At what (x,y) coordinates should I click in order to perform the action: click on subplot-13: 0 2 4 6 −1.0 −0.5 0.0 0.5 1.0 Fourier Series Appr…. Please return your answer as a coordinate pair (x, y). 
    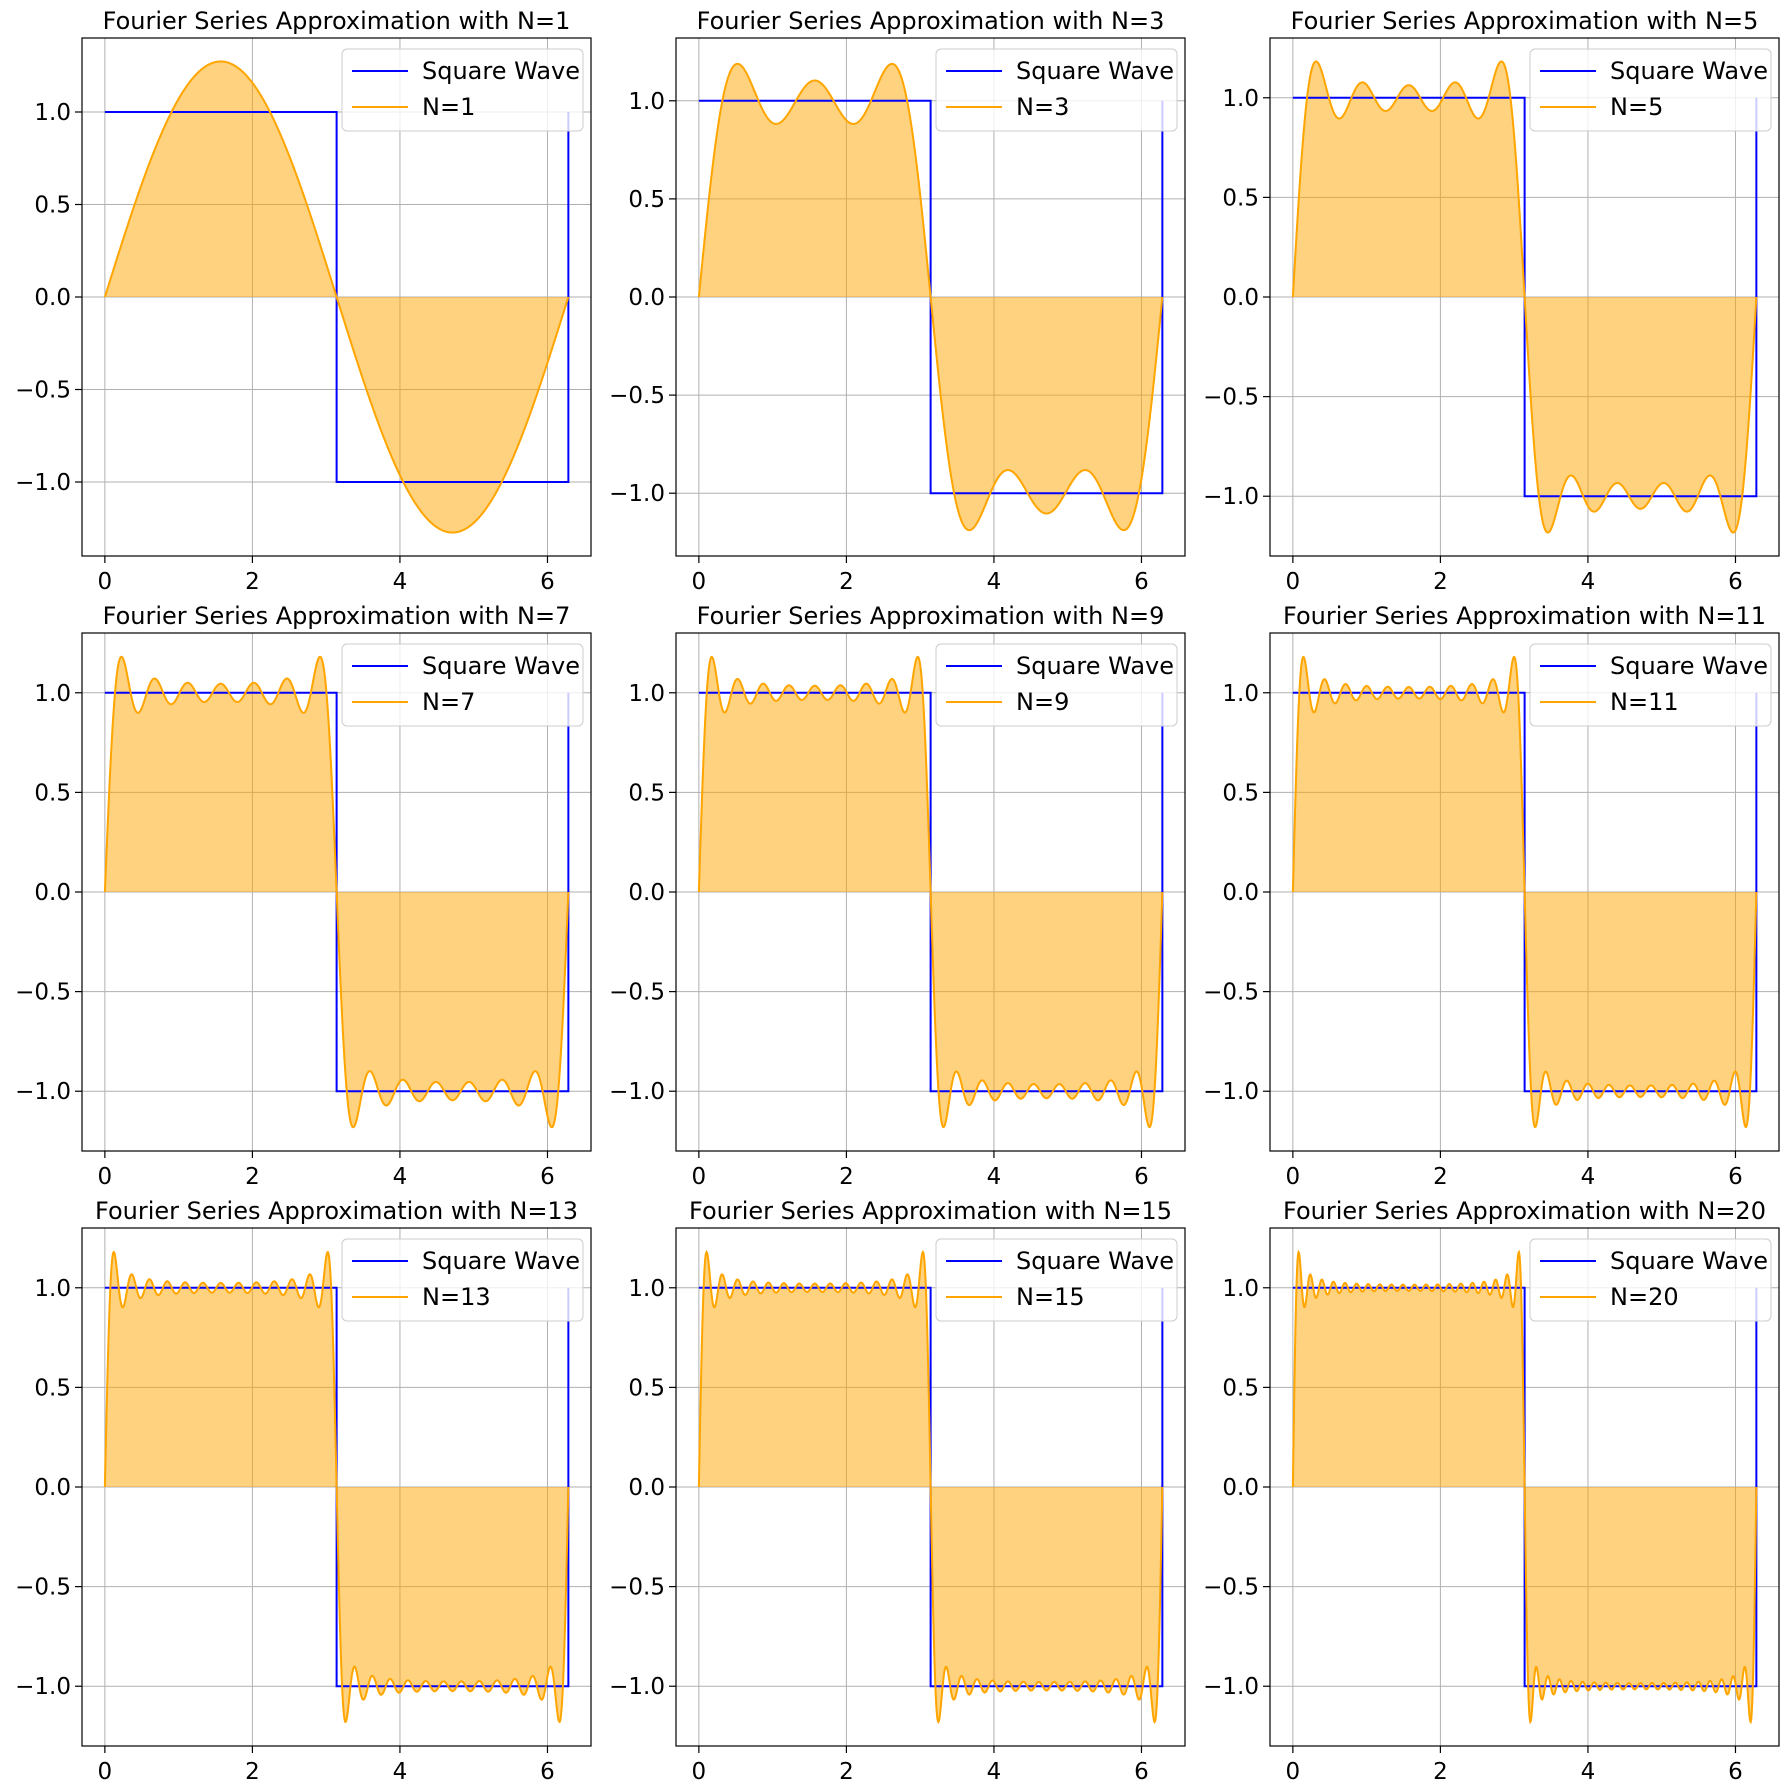
    Looking at the image, I should click on (303, 1491).